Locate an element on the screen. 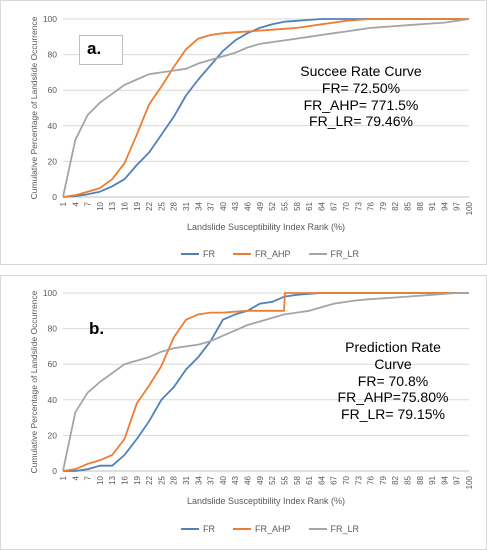 This screenshot has height=551, width=487. x-tick-label: 49 is located at coordinates (260, 479).